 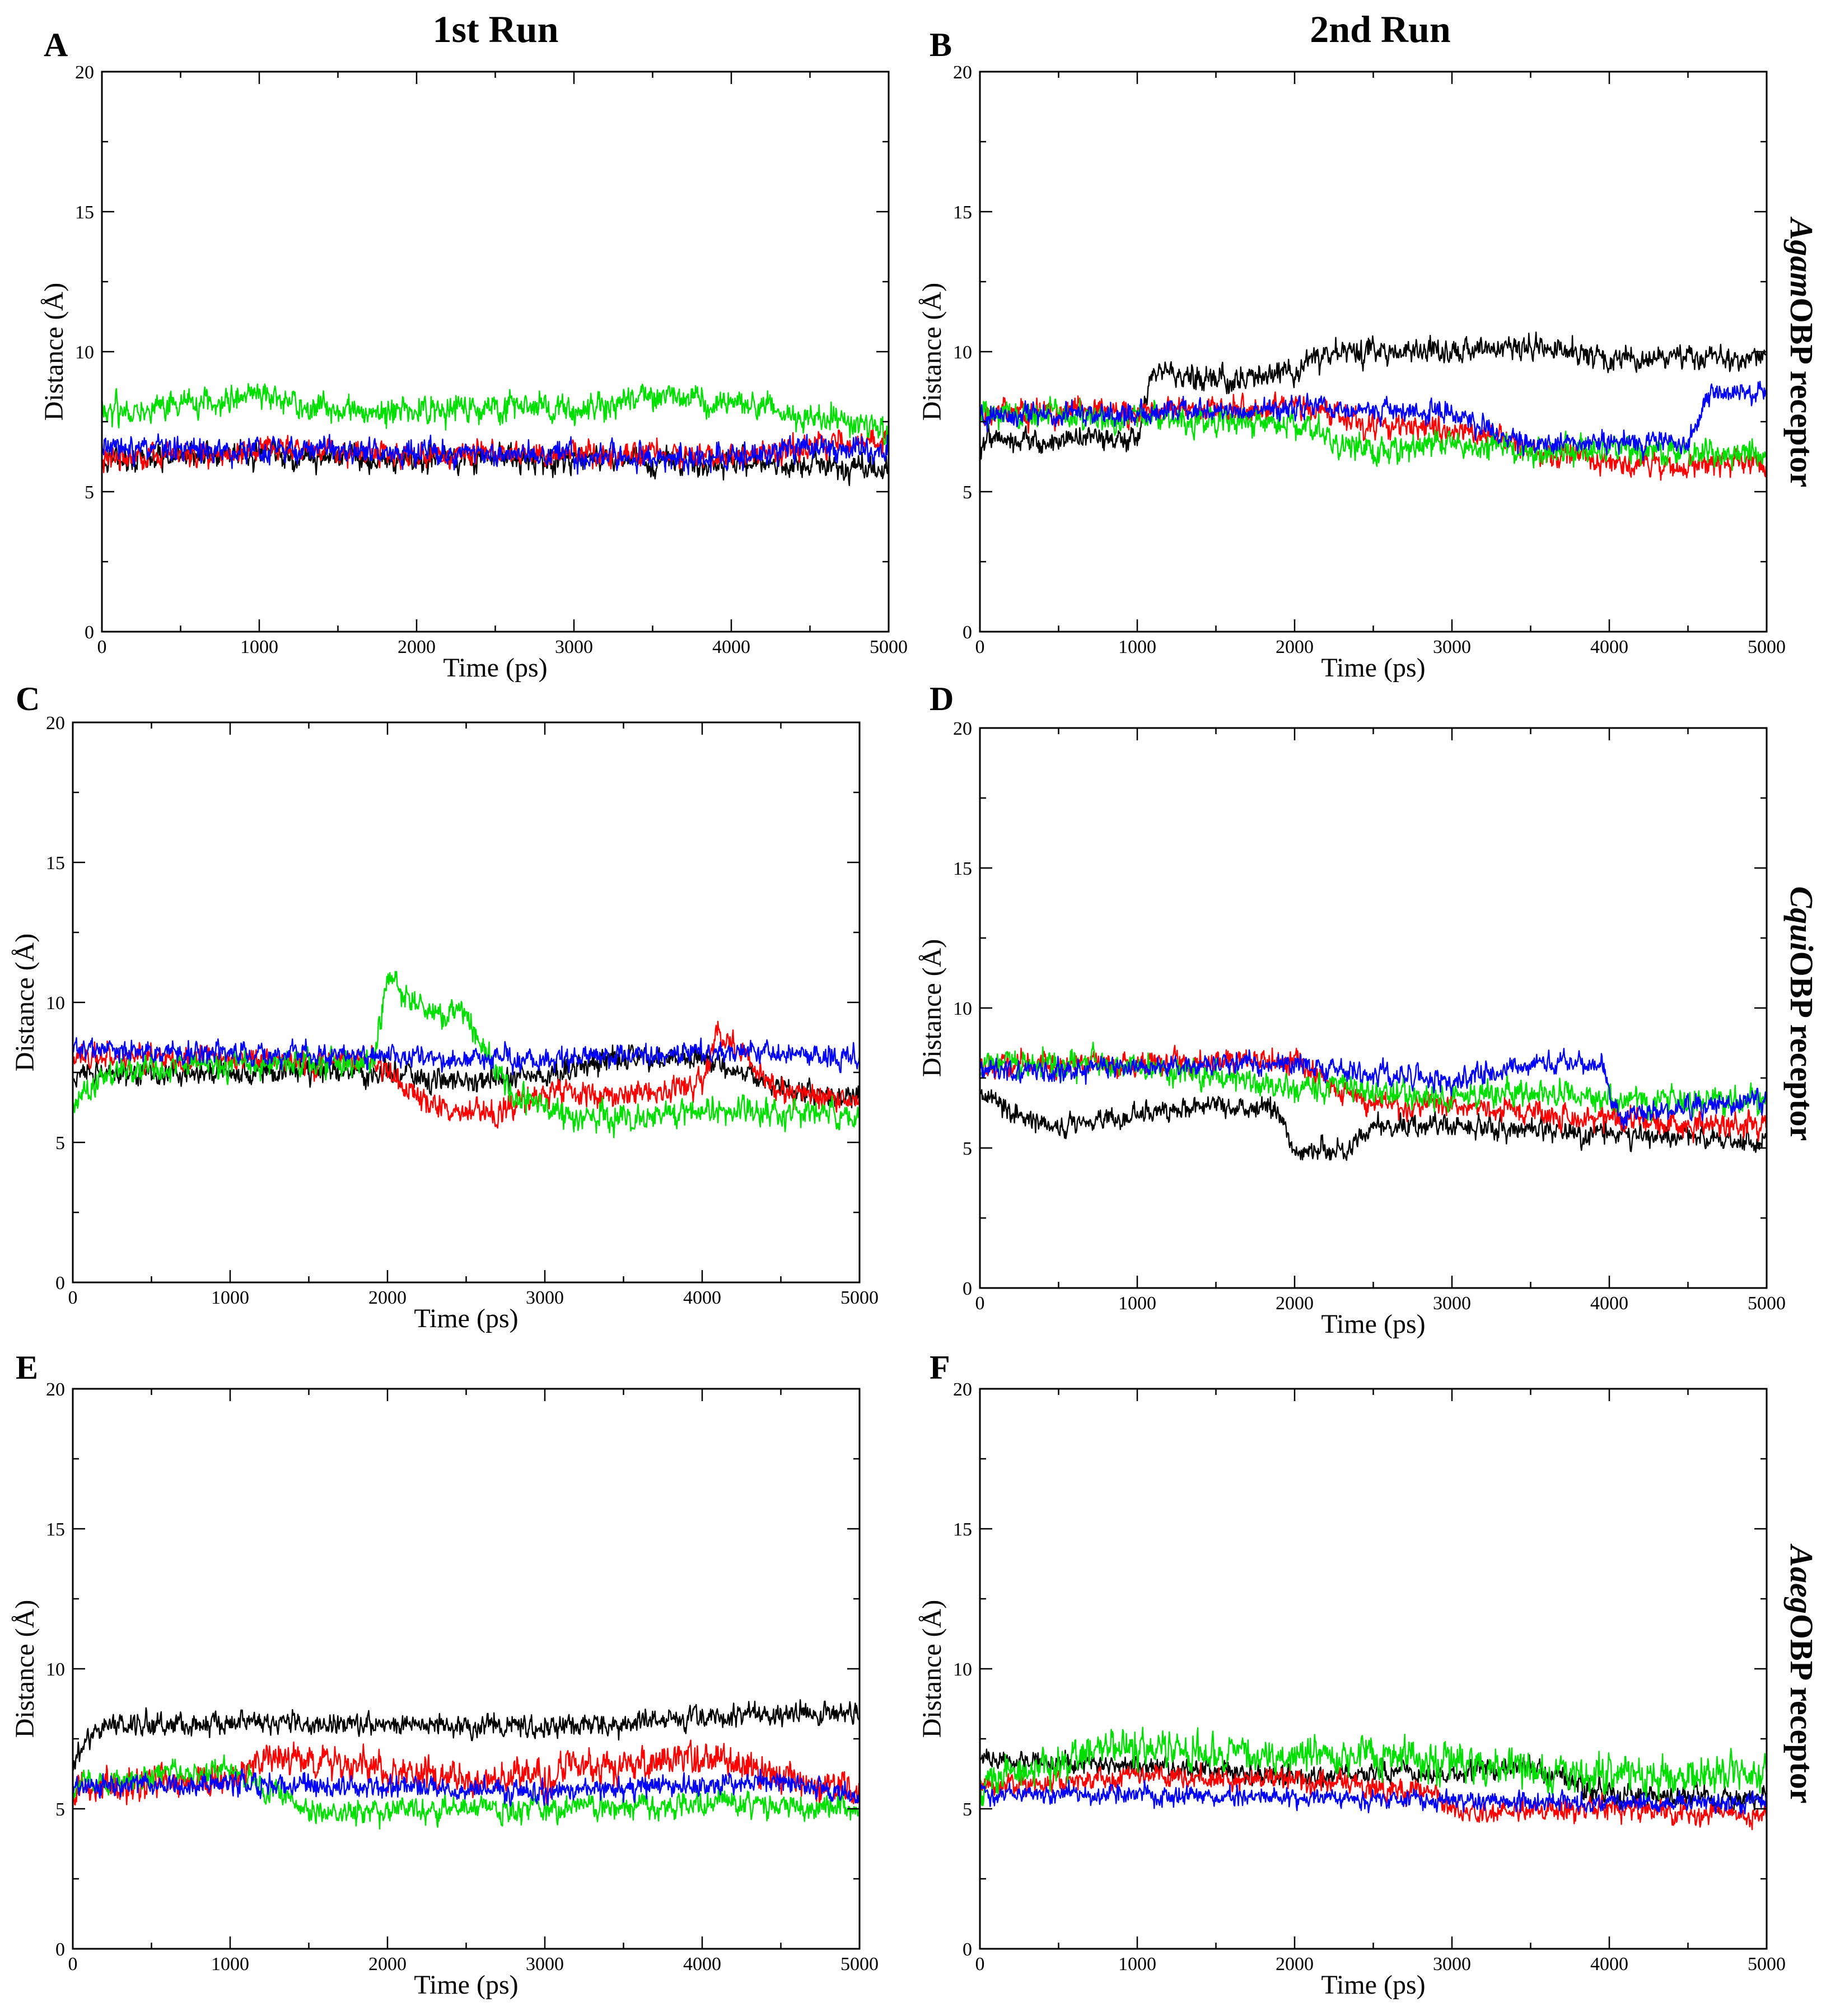 I want to click on col-title-1st-run: 1st Run, so click(x=496, y=29).